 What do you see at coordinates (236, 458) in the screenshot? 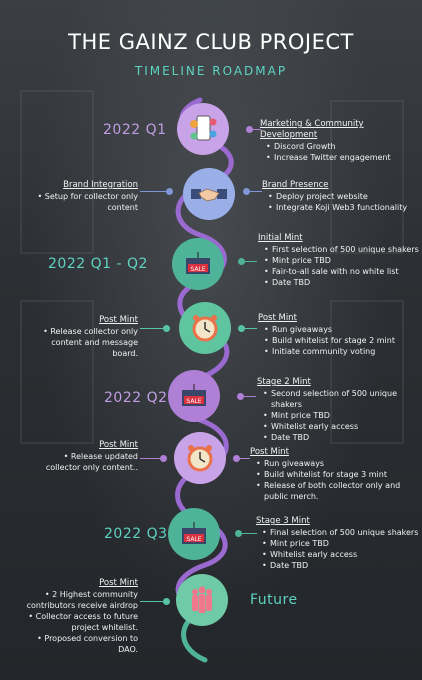
I see `stage-6-right-dot` at bounding box center [236, 458].